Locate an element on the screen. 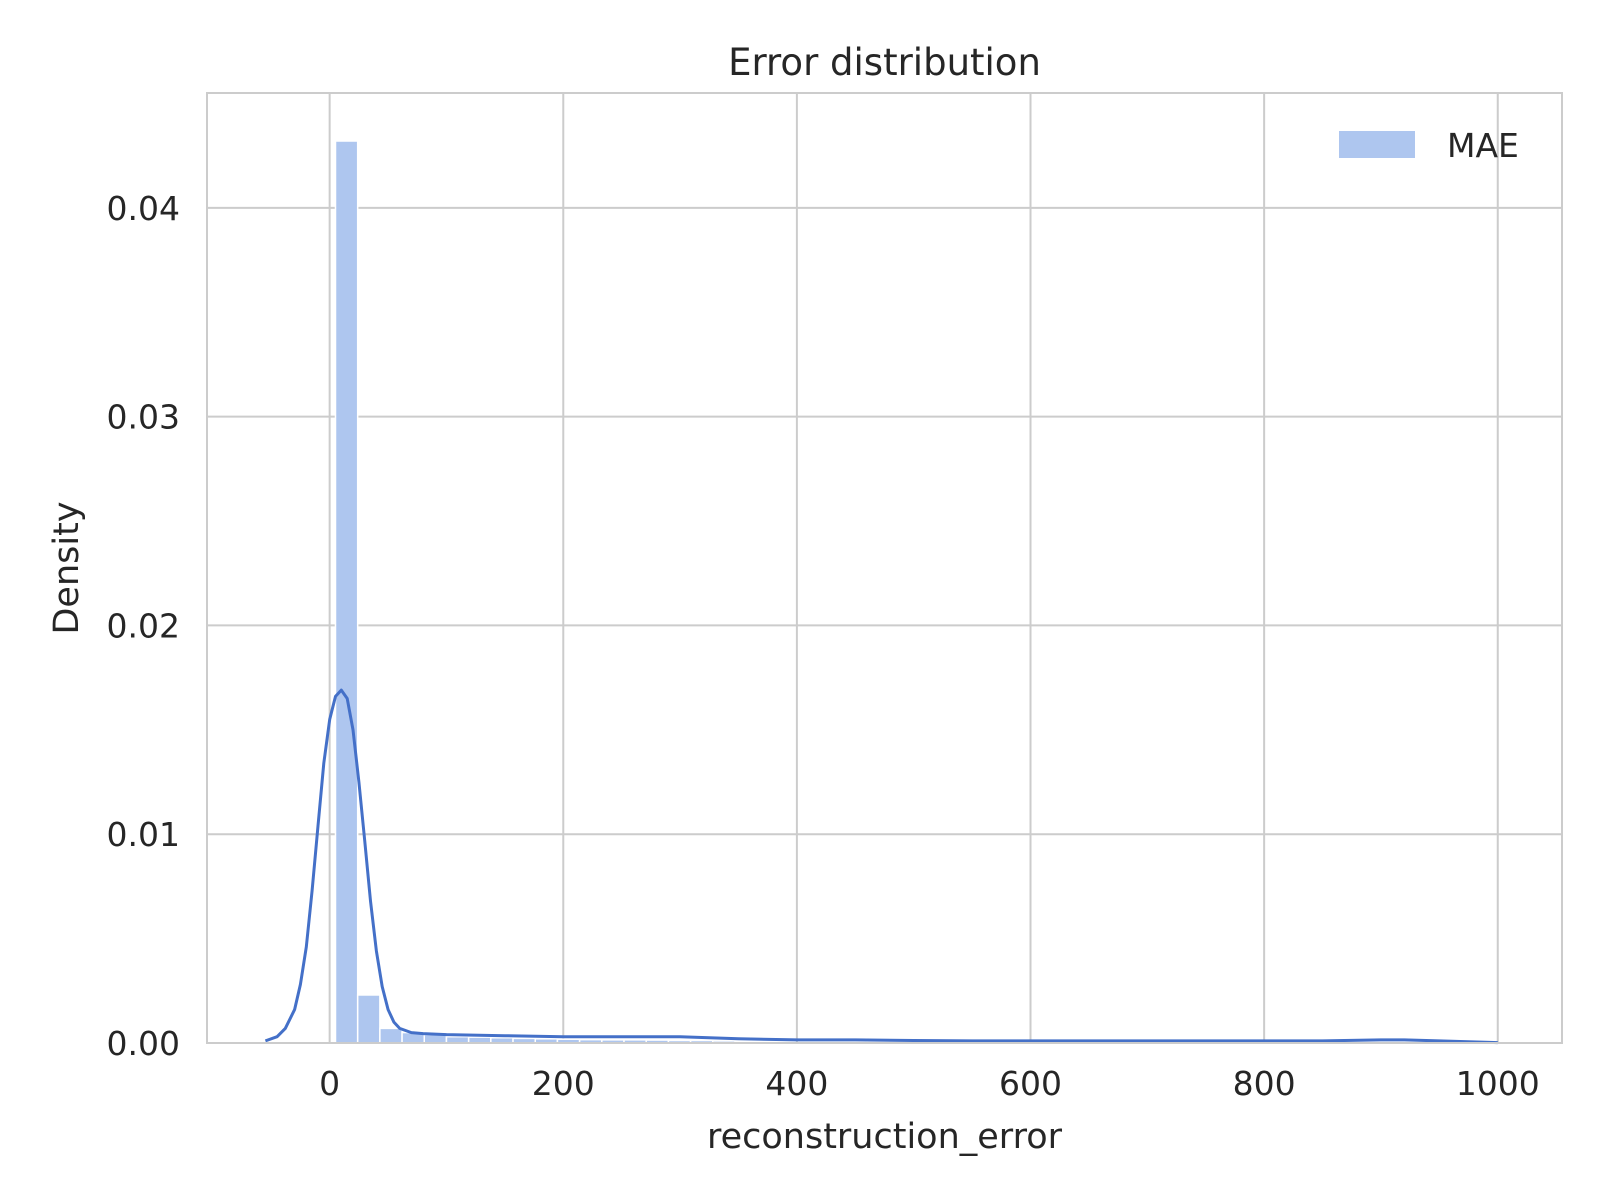  y-tick-label: 0.01 is located at coordinates (143, 834).